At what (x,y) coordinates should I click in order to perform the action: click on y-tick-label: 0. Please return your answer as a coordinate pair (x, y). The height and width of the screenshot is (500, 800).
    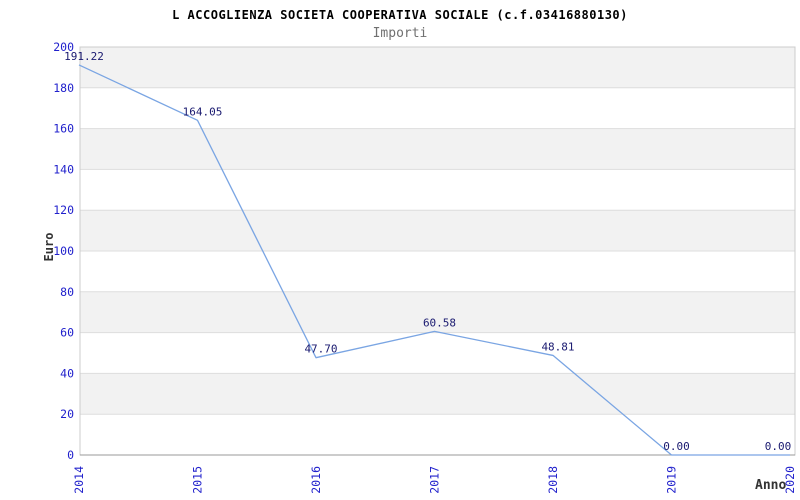
    Looking at the image, I should click on (70, 455).